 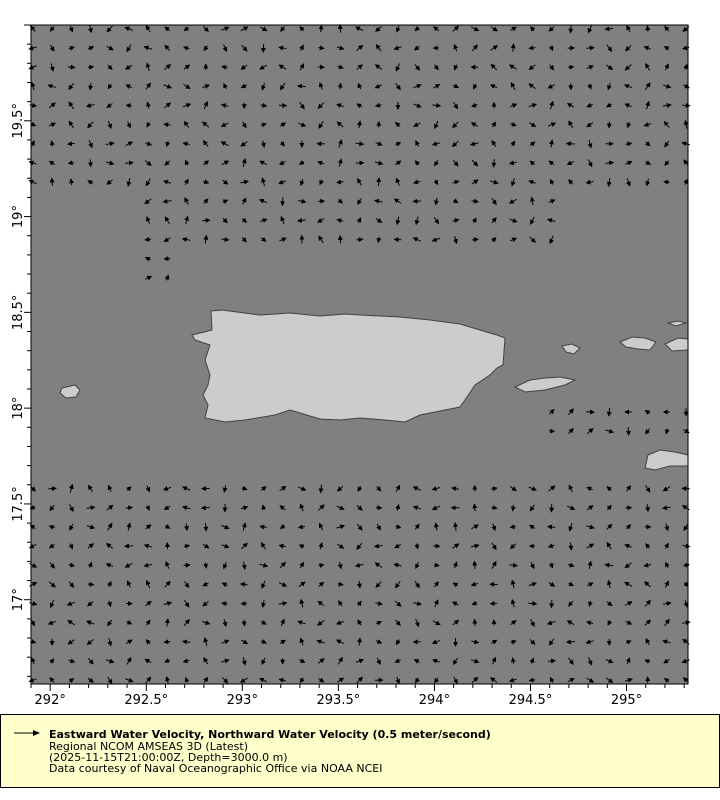 What do you see at coordinates (18, 408) in the screenshot?
I see `y-tick-label: 18°` at bounding box center [18, 408].